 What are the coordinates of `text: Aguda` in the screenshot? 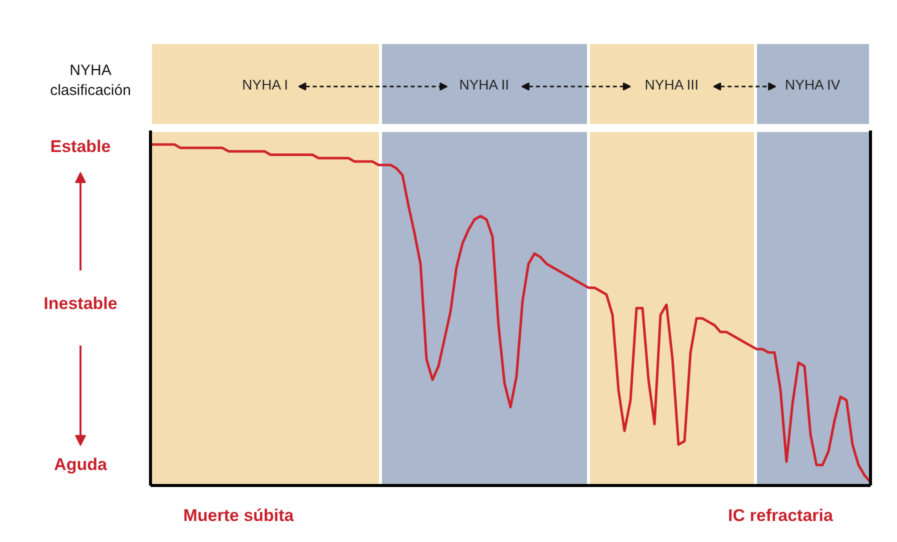 It's located at (81, 464).